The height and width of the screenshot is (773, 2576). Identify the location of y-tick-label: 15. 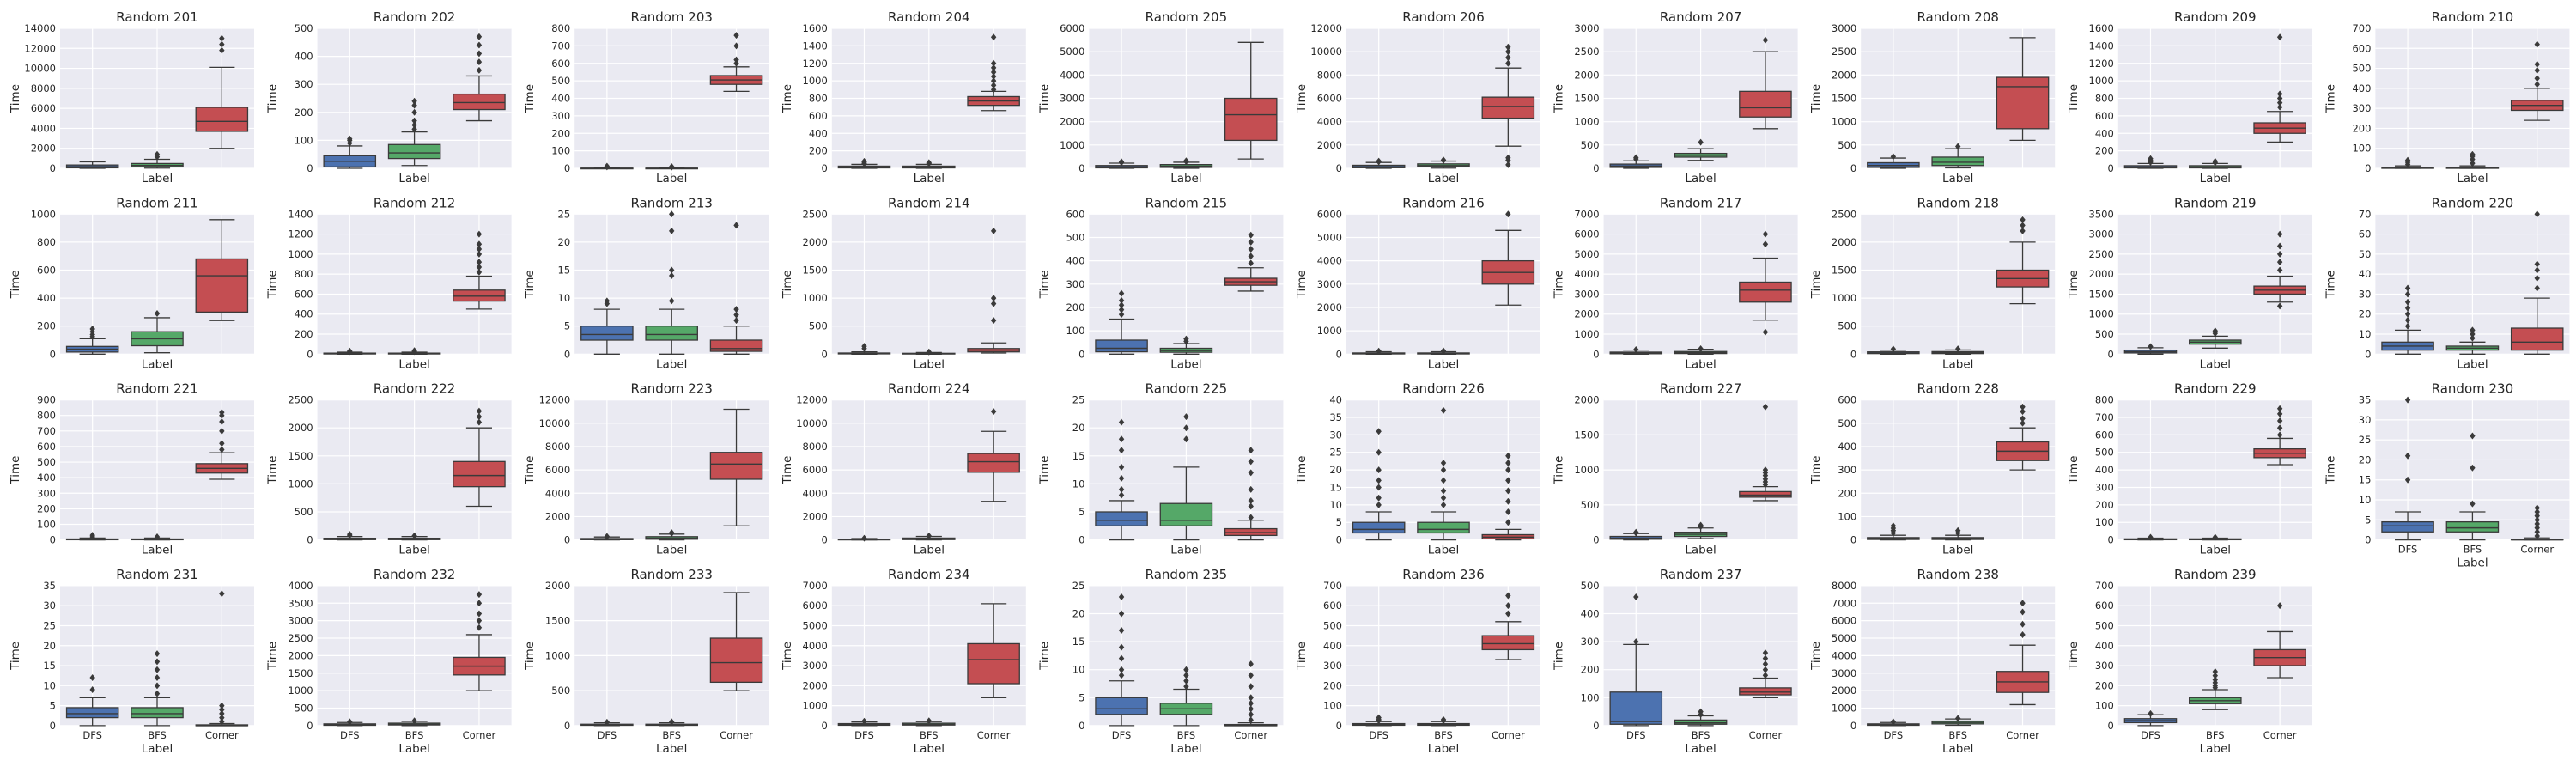
(49, 666).